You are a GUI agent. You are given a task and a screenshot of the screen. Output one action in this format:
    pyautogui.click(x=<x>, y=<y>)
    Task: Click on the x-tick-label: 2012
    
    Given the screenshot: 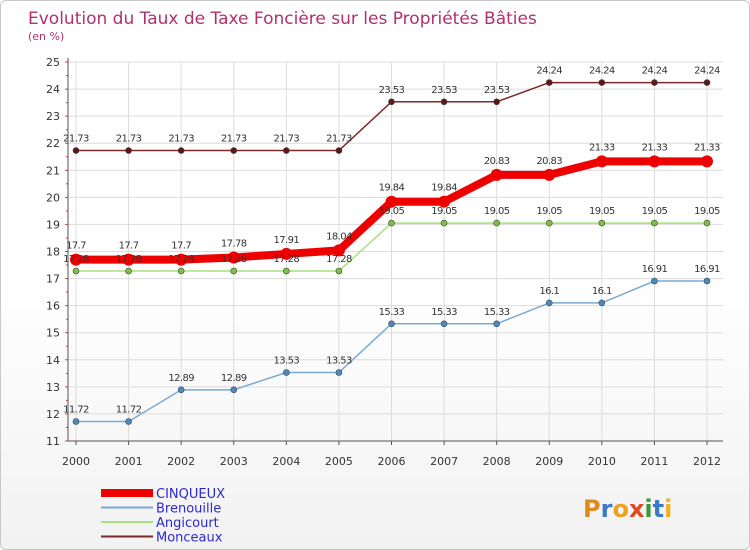 What is the action you would take?
    pyautogui.click(x=707, y=461)
    